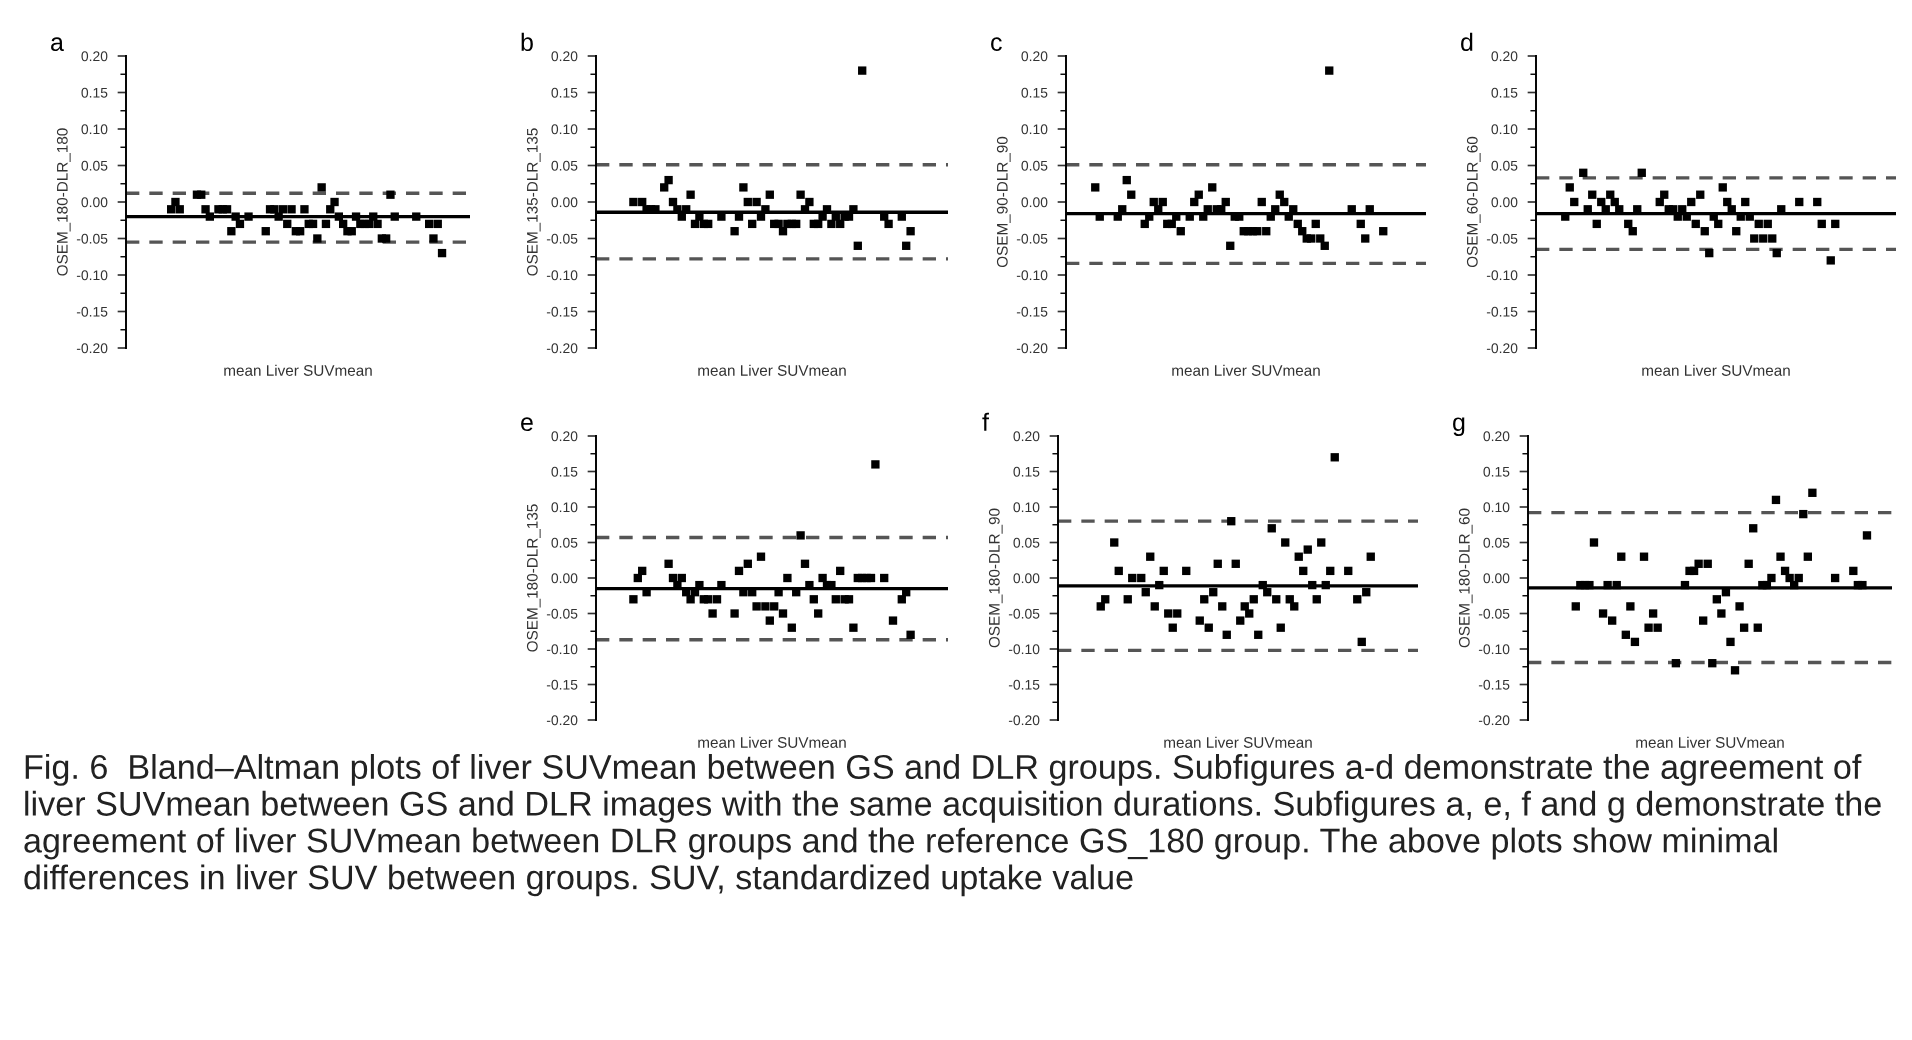 Image resolution: width=1912 pixels, height=1040 pixels. I want to click on chart-title: d, so click(1467, 42).